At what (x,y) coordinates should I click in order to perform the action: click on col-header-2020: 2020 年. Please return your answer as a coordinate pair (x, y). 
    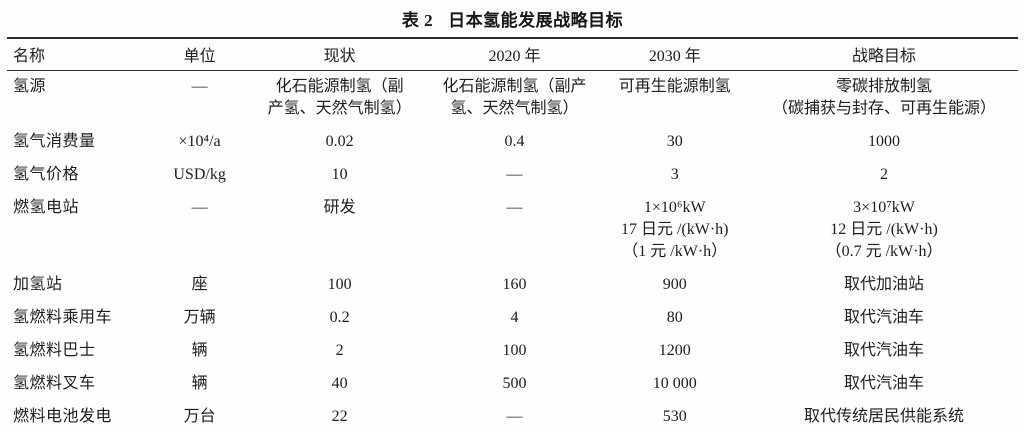
    Looking at the image, I should click on (514, 56).